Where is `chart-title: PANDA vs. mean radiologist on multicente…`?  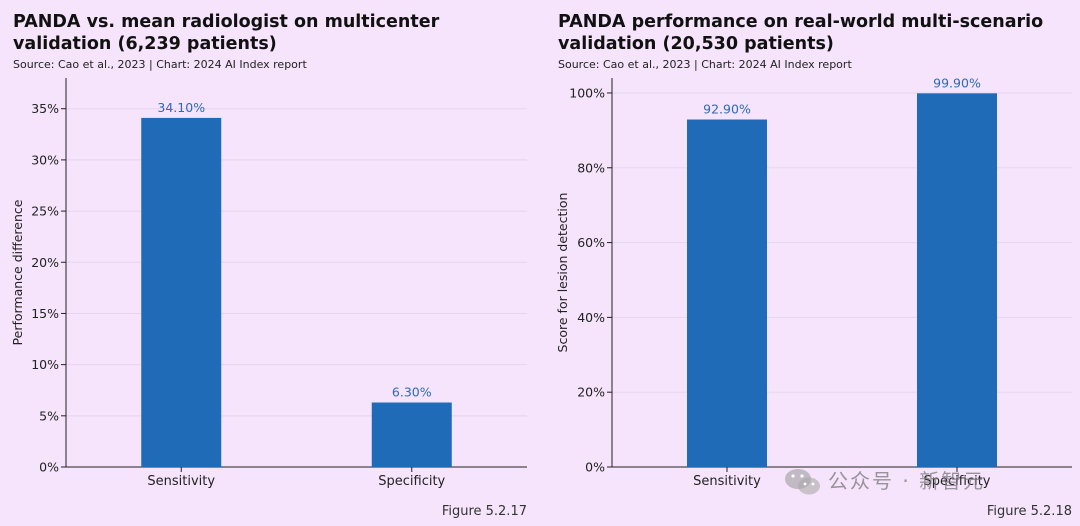
chart-title: PANDA vs. mean radiologist on multicente… is located at coordinates (226, 33).